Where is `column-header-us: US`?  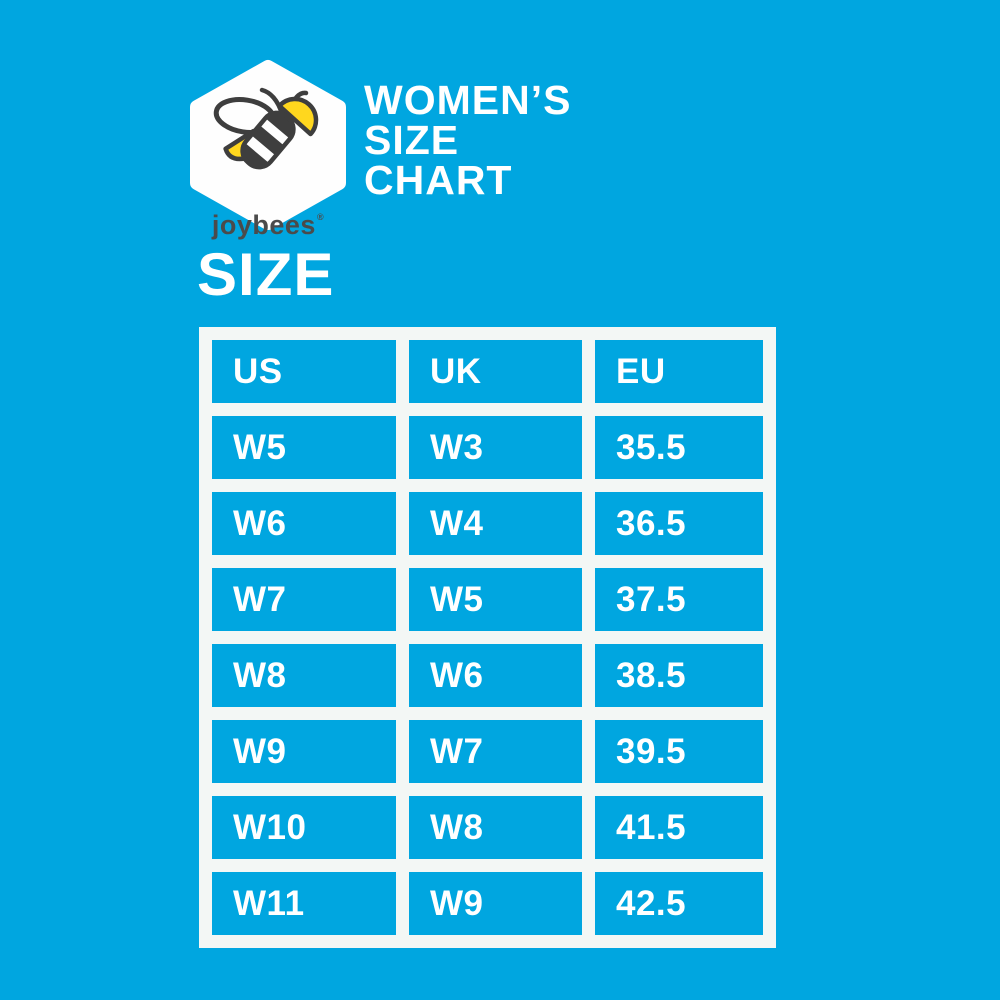
column-header-us: US is located at coordinates (304, 371).